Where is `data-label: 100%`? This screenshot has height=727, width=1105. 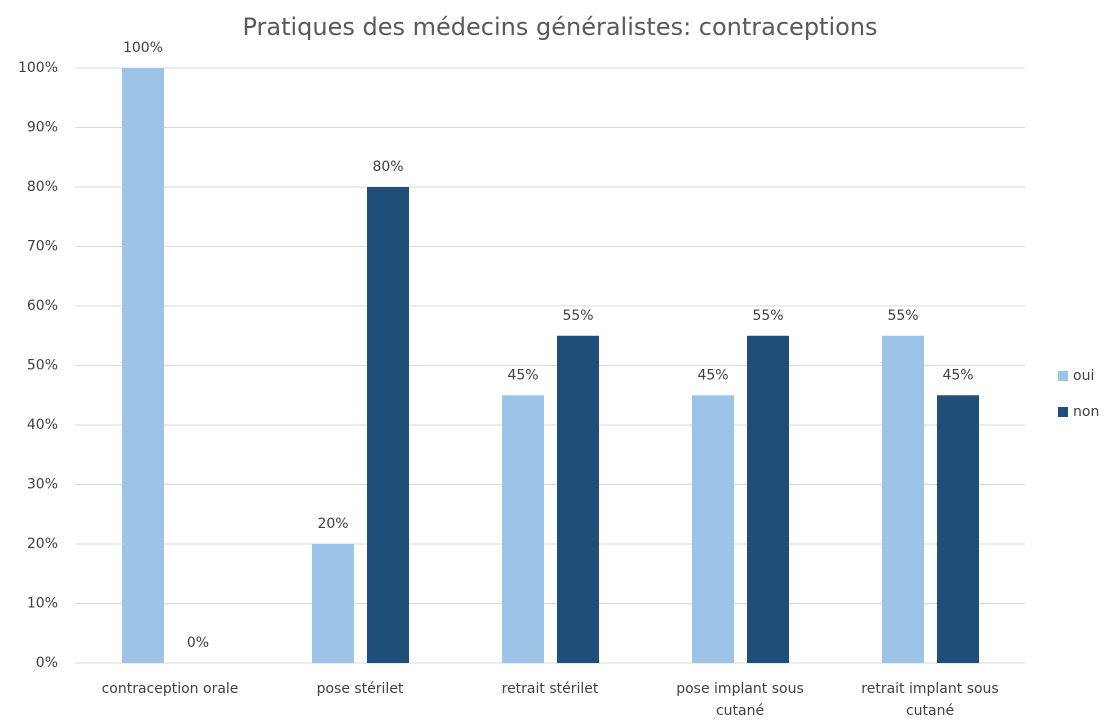
data-label: 100% is located at coordinates (143, 48).